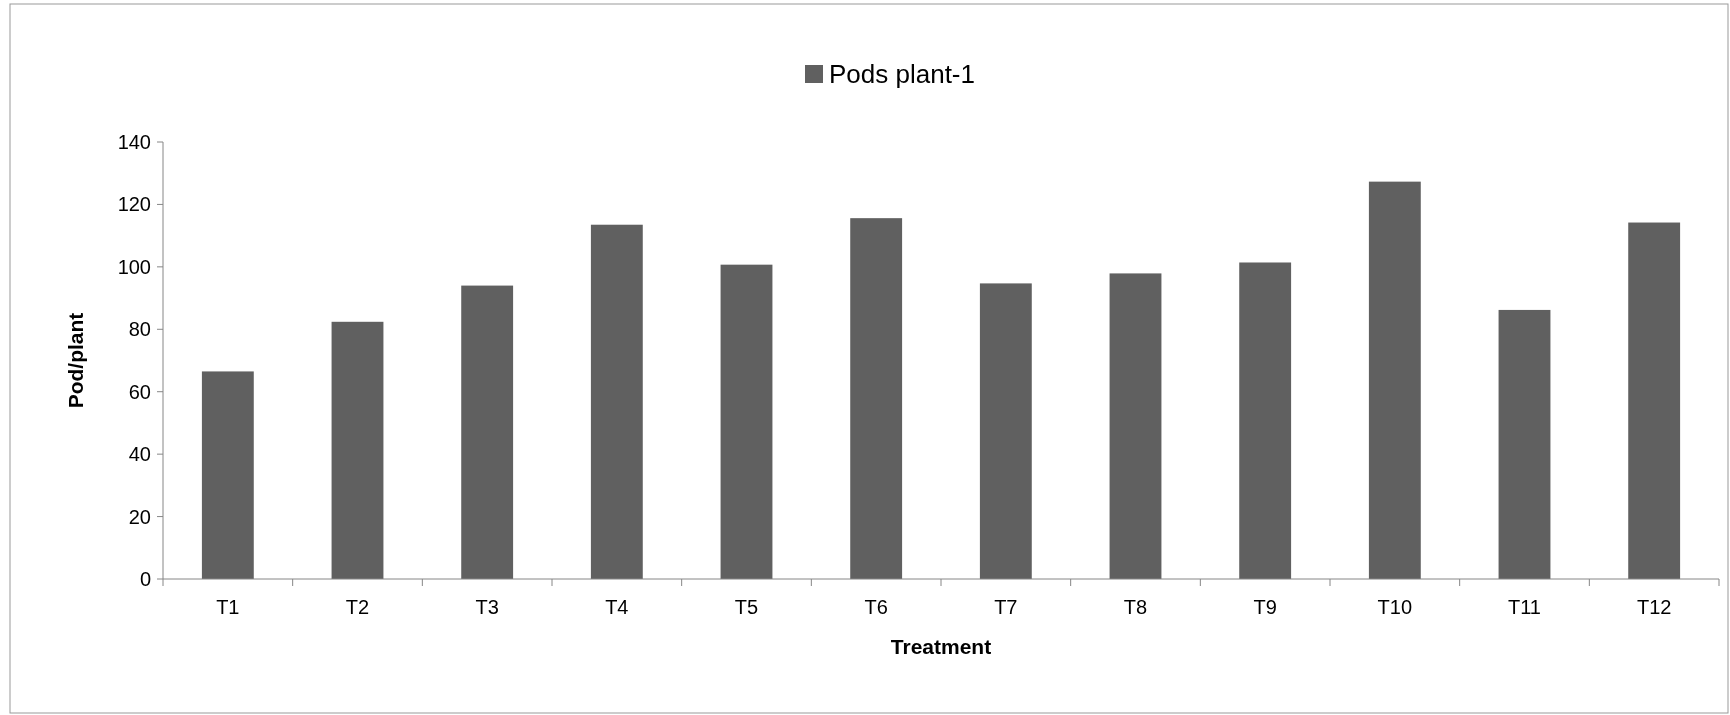 Image resolution: width=1730 pixels, height=715 pixels. I want to click on x-tick-label: T7, so click(1006, 607).